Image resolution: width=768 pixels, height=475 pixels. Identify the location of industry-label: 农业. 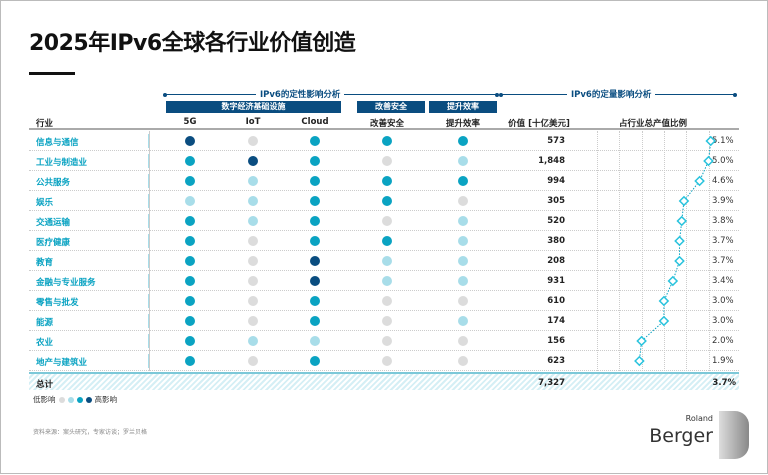
(45, 343).